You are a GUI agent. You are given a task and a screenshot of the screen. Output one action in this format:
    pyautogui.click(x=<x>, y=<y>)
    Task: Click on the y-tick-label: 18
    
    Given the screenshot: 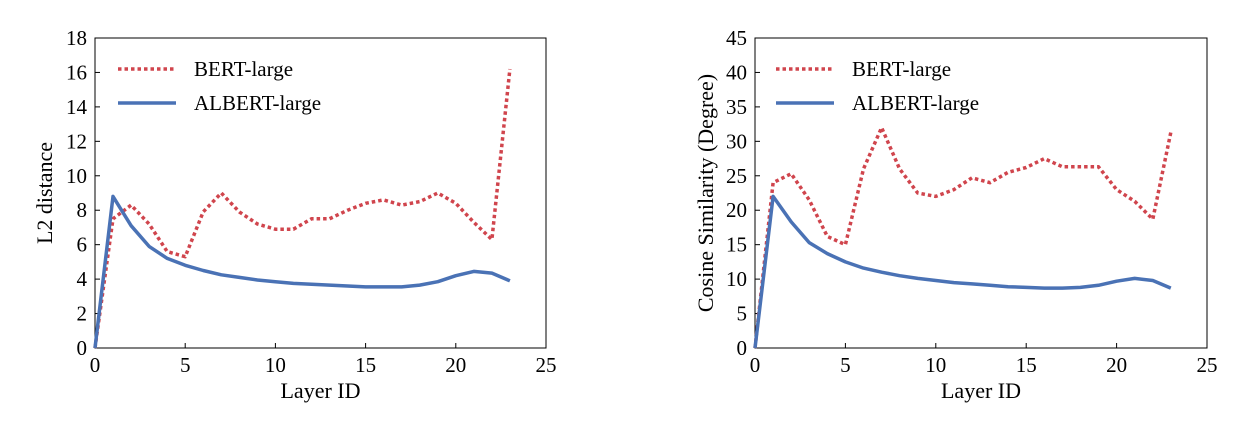 What is the action you would take?
    pyautogui.click(x=76, y=38)
    